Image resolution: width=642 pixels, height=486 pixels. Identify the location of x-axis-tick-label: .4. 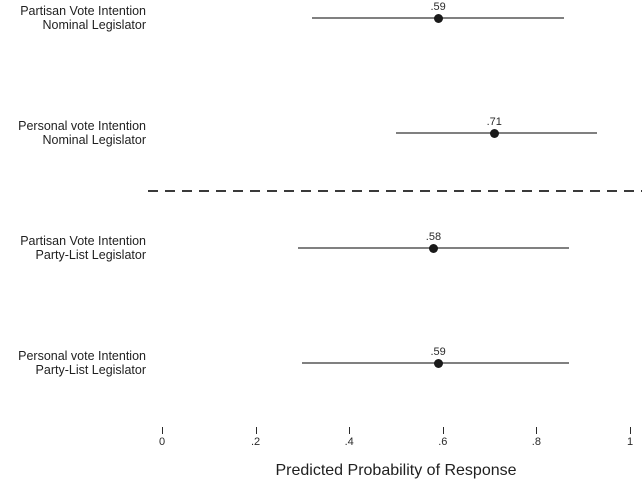
(349, 442).